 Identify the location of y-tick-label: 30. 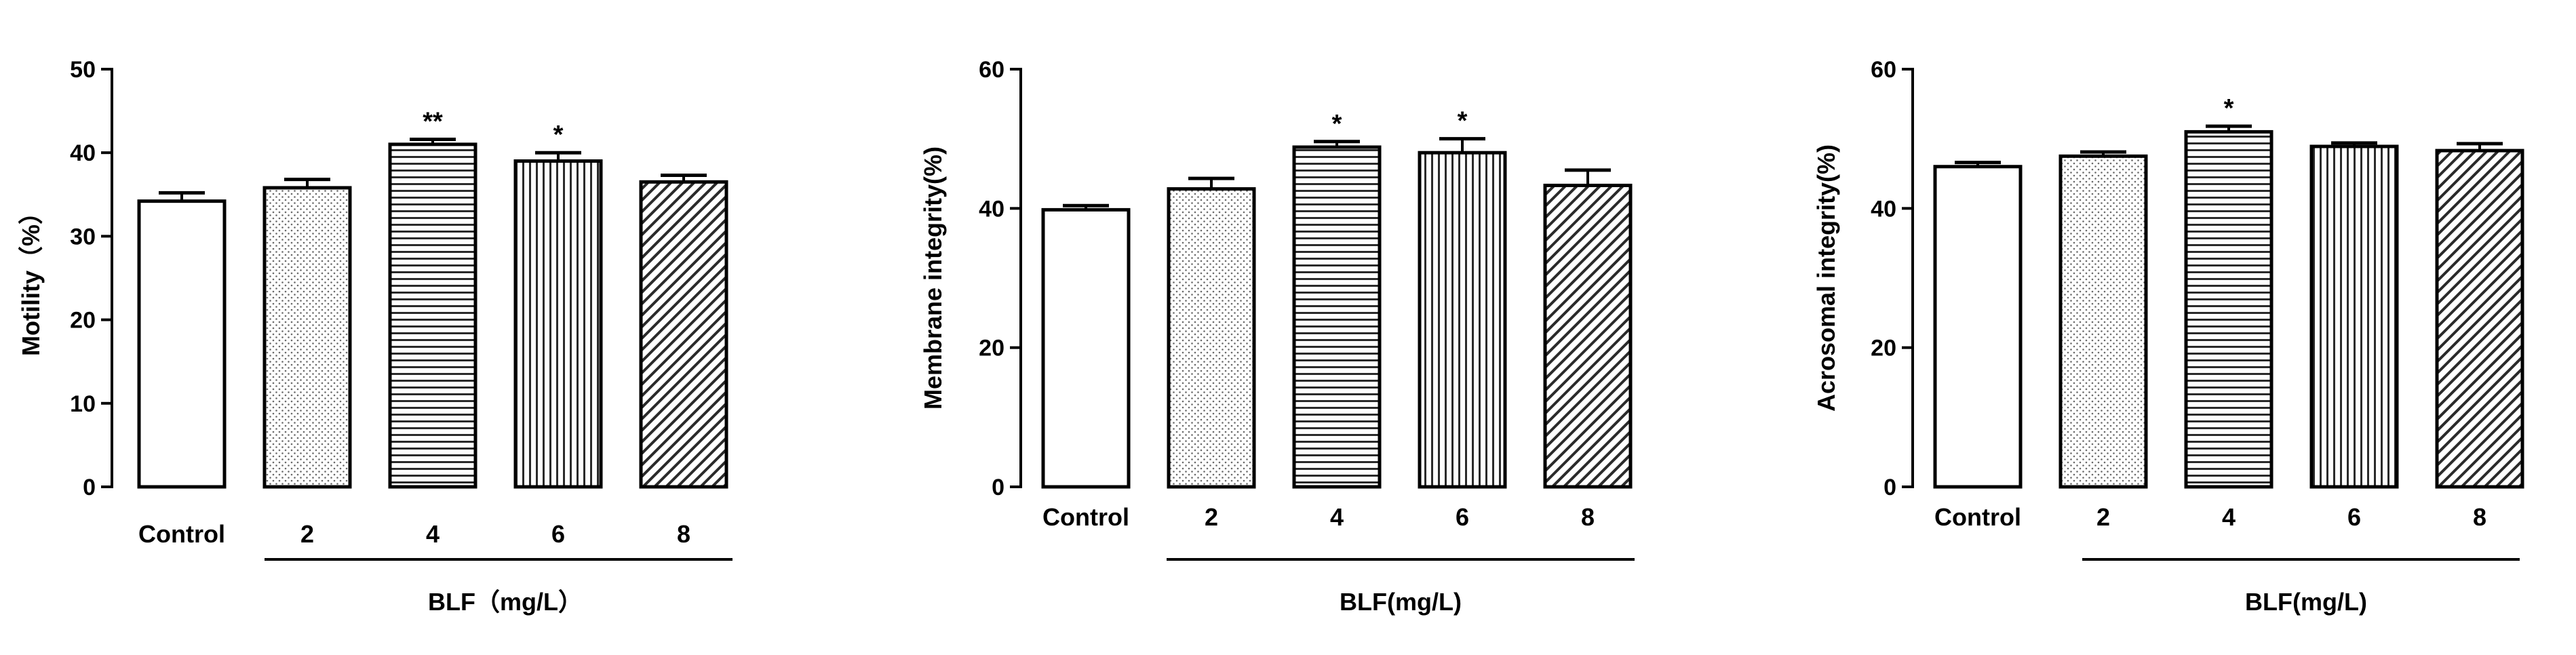
(83, 237).